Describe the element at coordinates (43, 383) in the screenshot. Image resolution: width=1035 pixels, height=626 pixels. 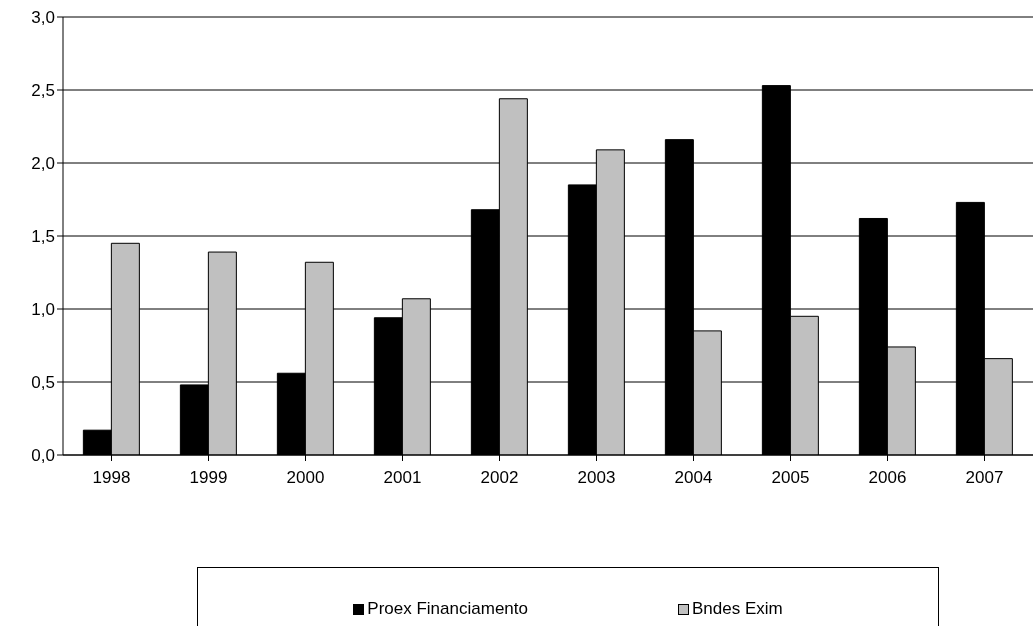
I see `y-tick-label: 0,5` at that location.